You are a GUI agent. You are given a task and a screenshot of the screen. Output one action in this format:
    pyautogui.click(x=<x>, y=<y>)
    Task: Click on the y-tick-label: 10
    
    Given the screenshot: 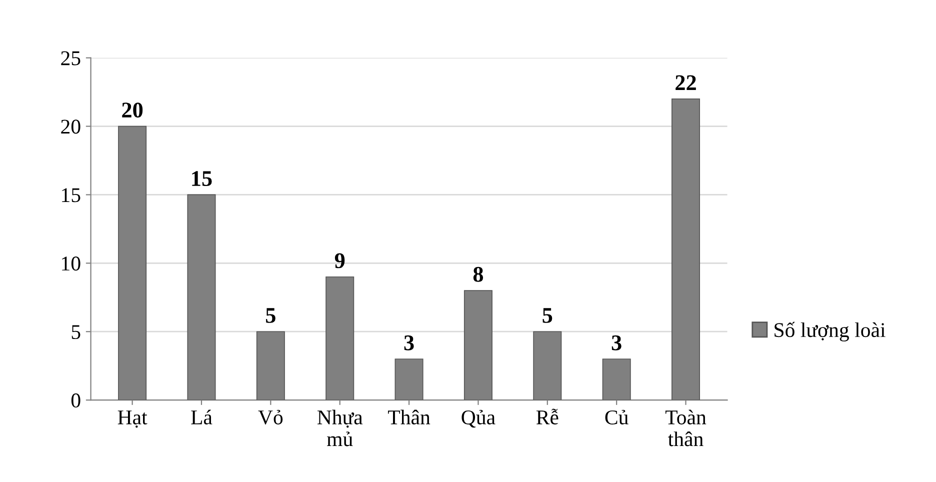 What is the action you would take?
    pyautogui.click(x=71, y=263)
    